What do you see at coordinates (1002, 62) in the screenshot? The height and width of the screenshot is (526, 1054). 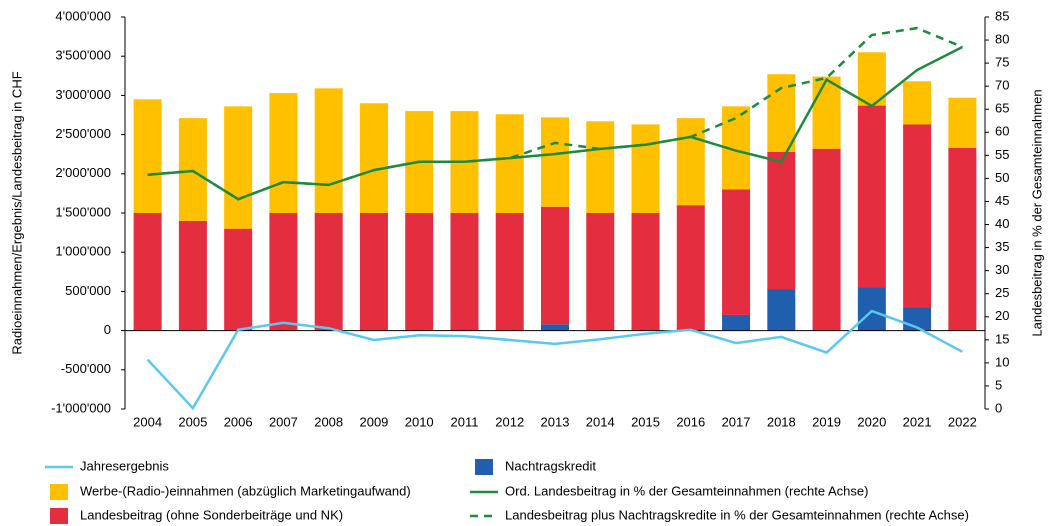 I see `y2-tick-label: 75` at bounding box center [1002, 62].